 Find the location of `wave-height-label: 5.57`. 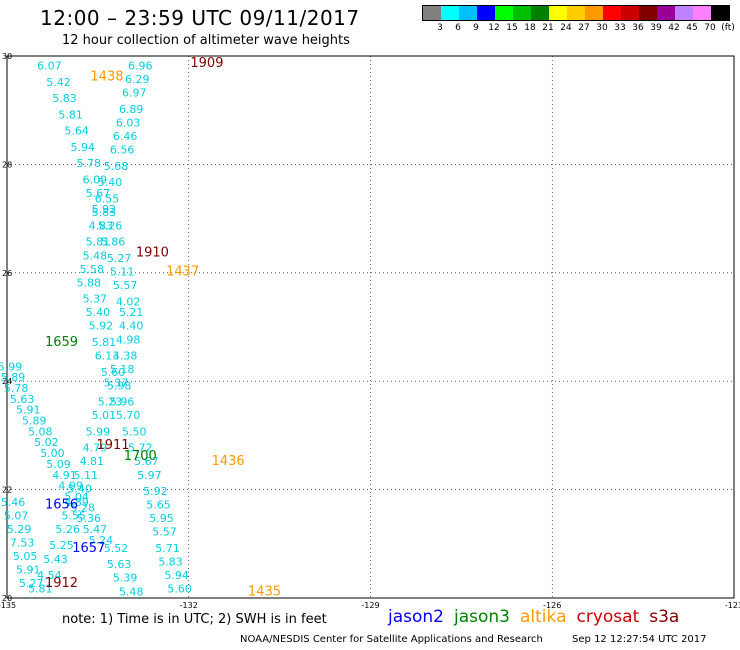

wave-height-label: 5.57 is located at coordinates (164, 532).